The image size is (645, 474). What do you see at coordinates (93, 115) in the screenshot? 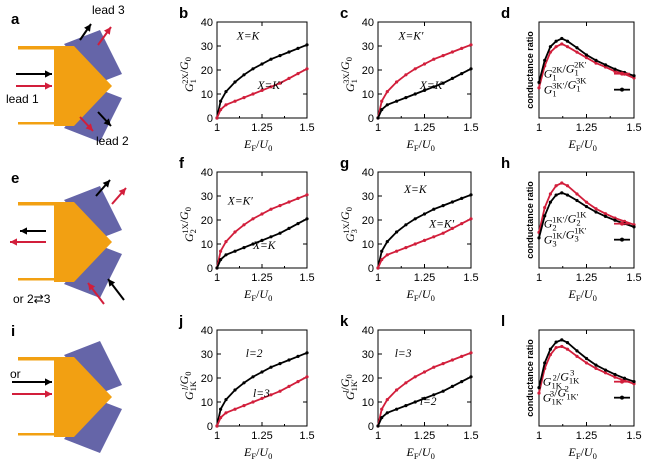
I see `lead-2-body` at bounding box center [93, 115].